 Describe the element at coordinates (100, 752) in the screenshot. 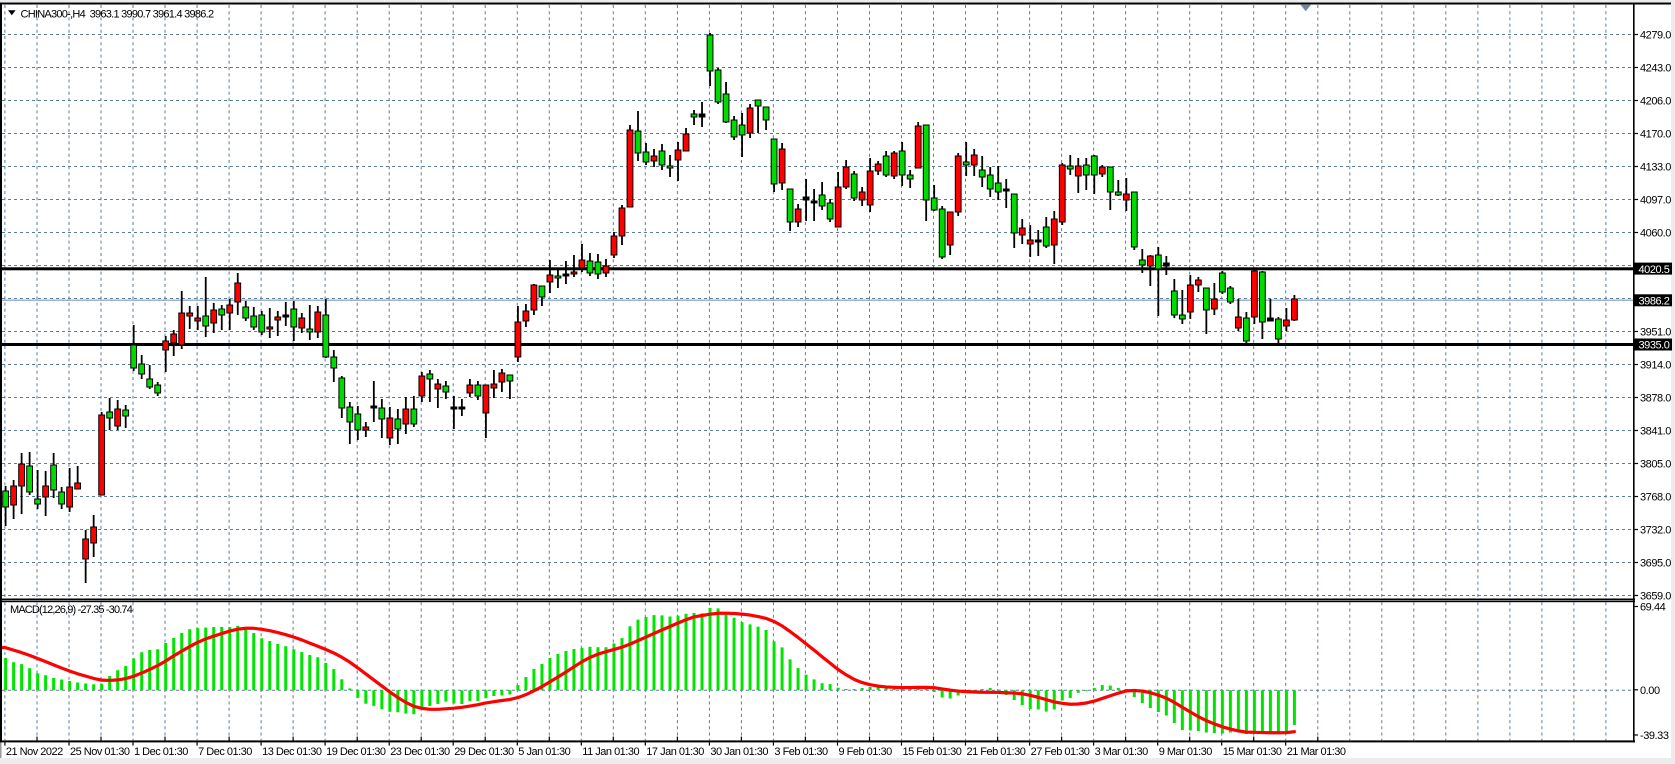

I see `svg-text: 25 Nov 01:30` at that location.